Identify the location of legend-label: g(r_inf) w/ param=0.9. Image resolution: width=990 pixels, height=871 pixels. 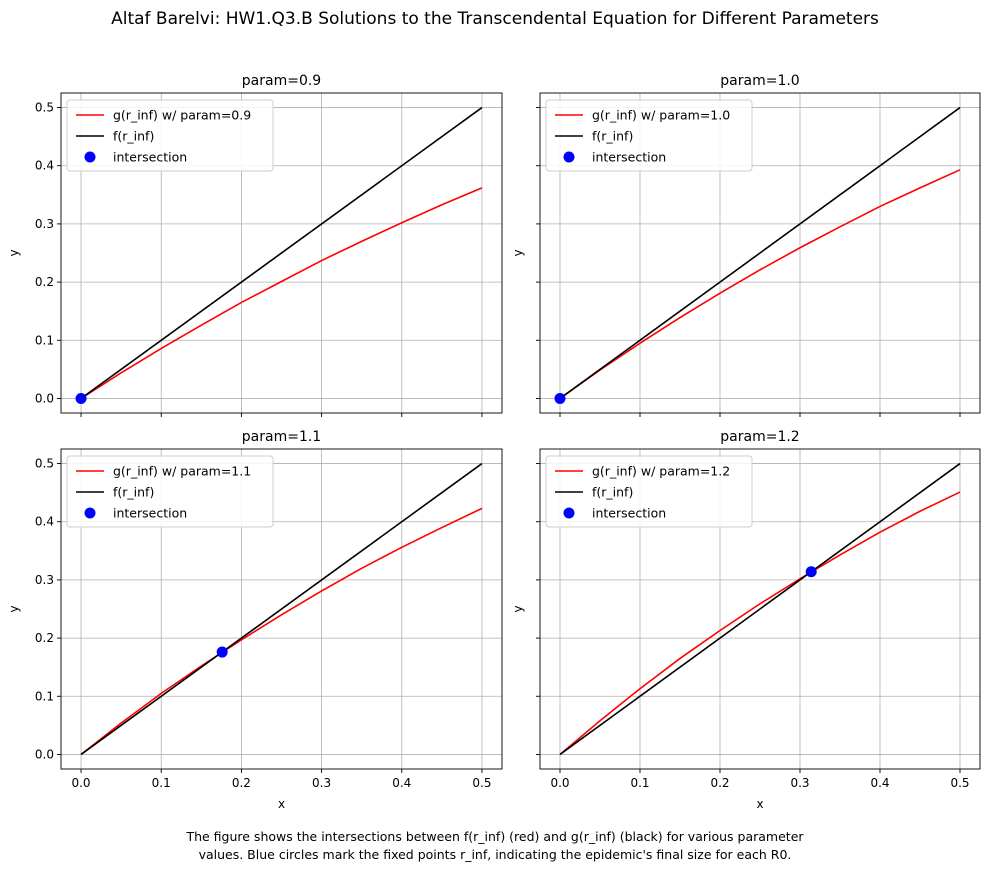
(182, 115).